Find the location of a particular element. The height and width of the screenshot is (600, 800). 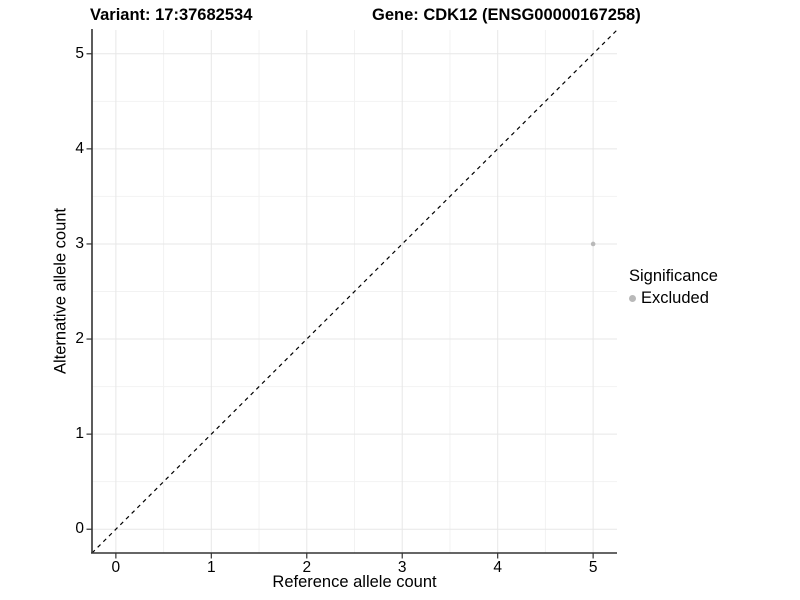

legend-marker-circle-icon is located at coordinates (632, 298).